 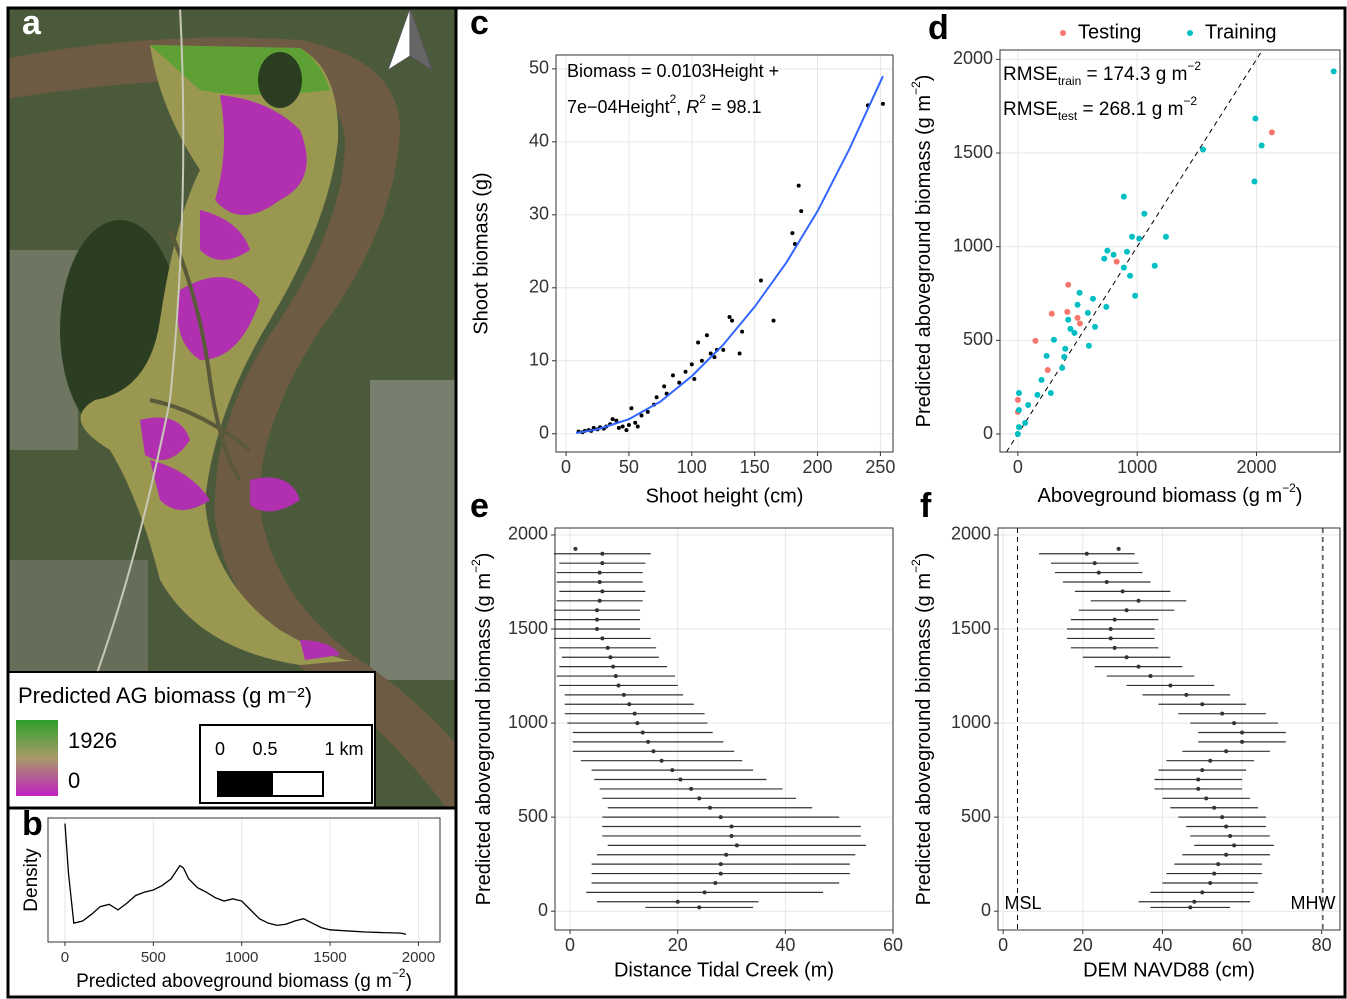 I want to click on x-axis-title: Aboveground biomass (g m−2), so click(x=1170, y=494).